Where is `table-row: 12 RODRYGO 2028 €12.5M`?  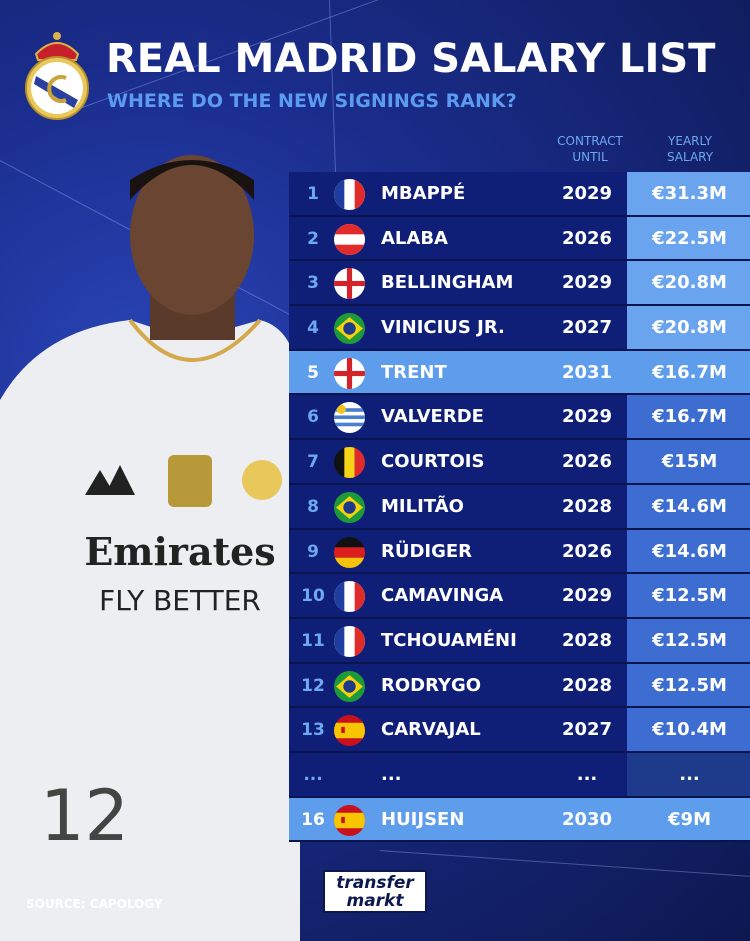 table-row: 12 RODRYGO 2028 €12.5M is located at coordinates (519, 686).